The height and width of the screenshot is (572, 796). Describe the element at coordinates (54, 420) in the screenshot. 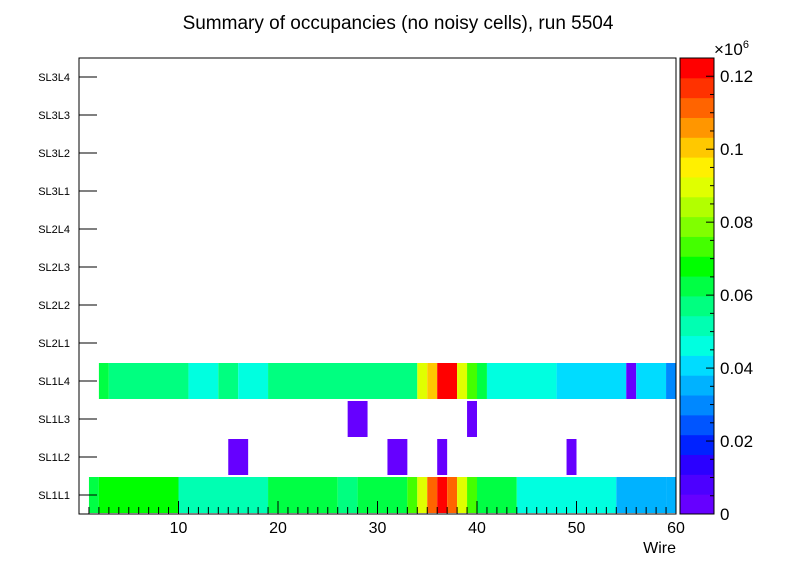

I see `y-tick-label: SL1L3` at that location.